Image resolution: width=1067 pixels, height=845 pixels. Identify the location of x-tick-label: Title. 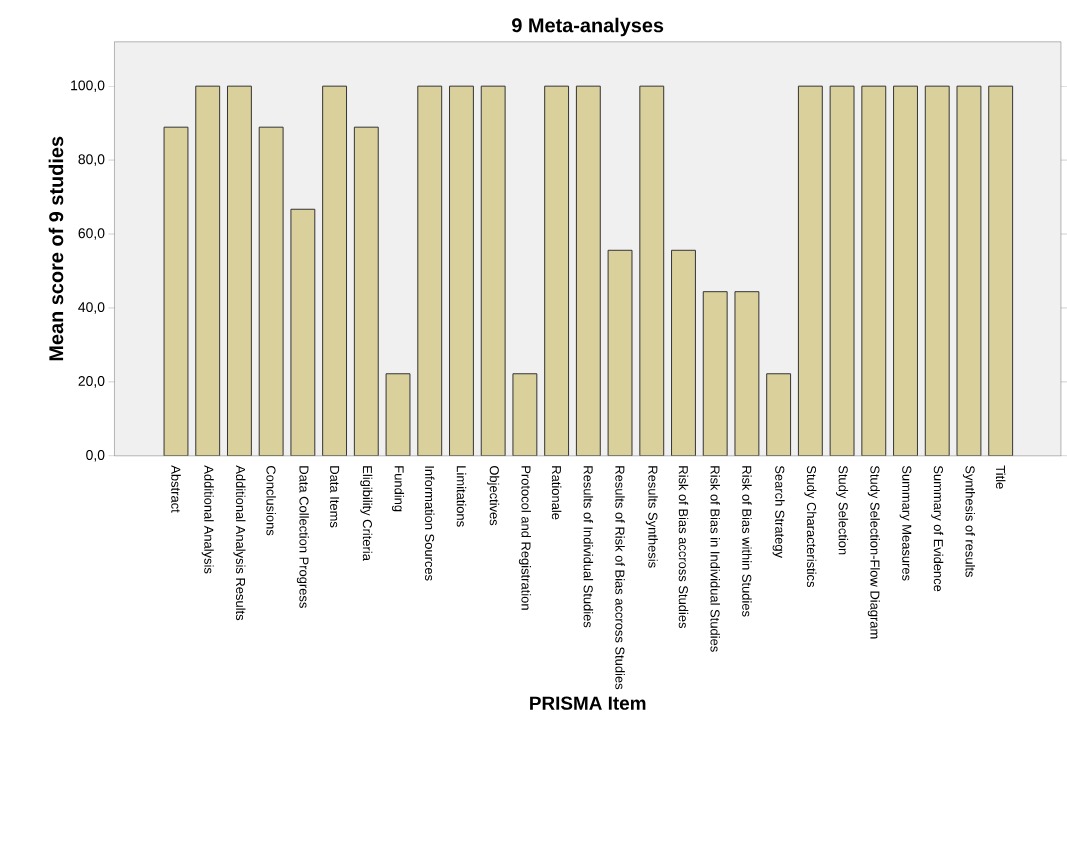
(1000, 477).